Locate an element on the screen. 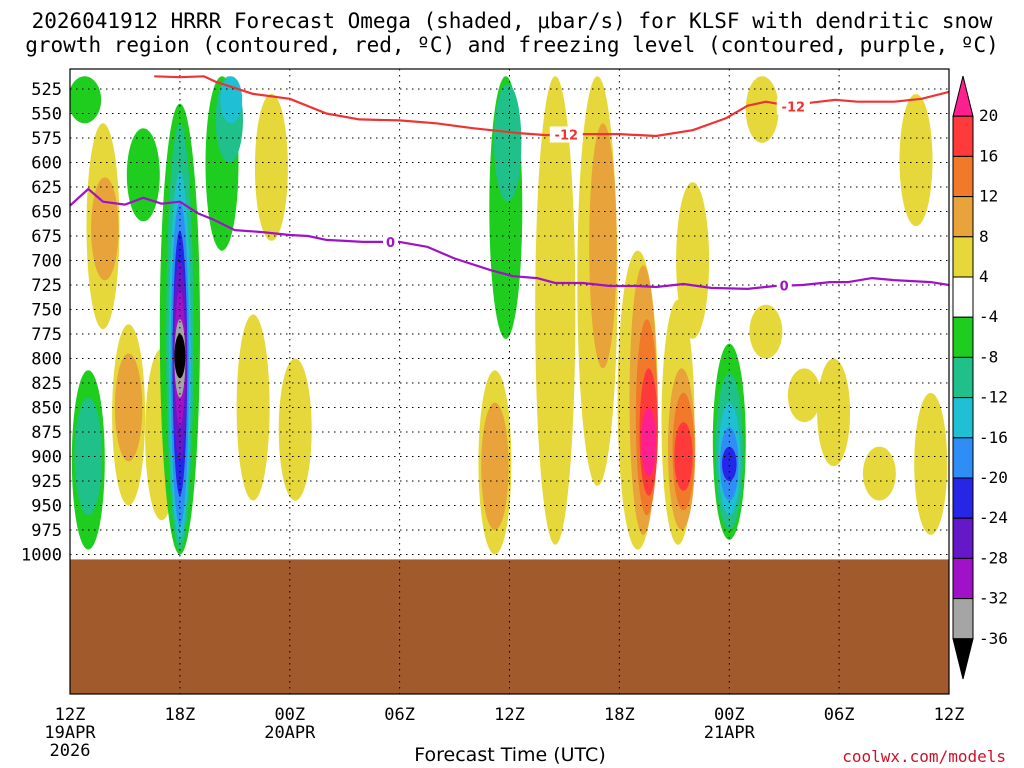 Image resolution: width=1024 pixels, height=768 pixels. y-tick-label: 600 is located at coordinates (46, 164).